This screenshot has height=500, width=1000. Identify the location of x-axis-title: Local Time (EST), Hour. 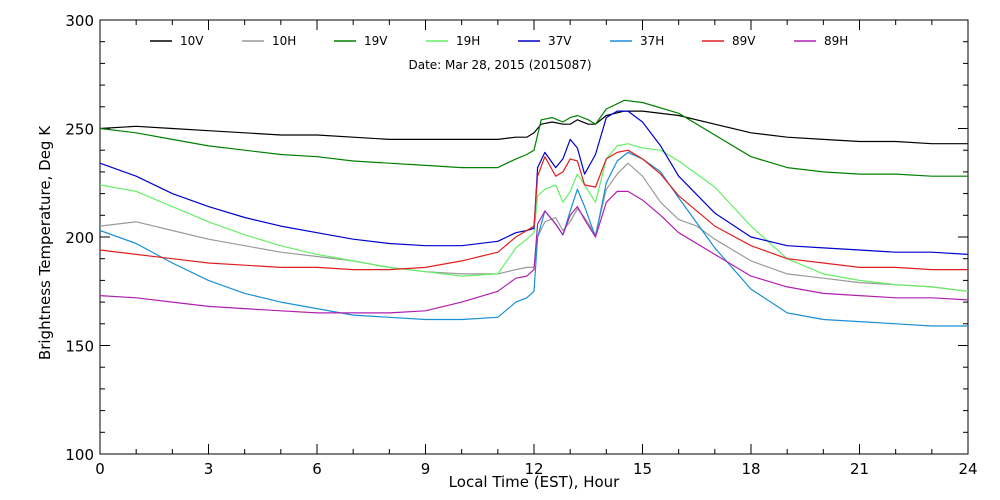
(534, 482).